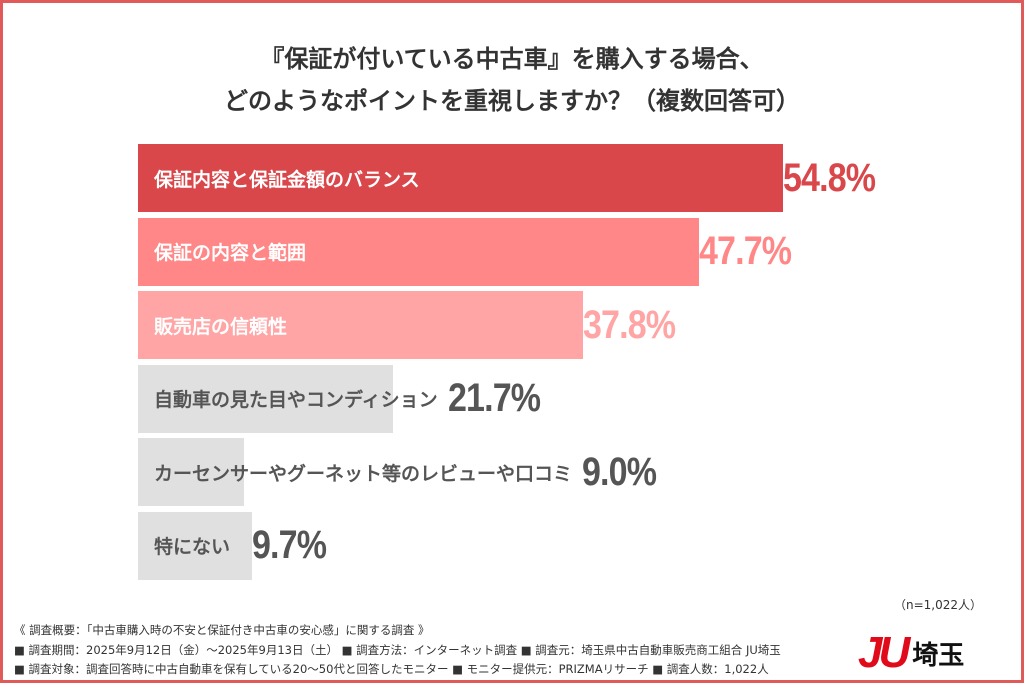 The image size is (1024, 683). Describe the element at coordinates (363, 473) in the screenshot. I see `bar-label: カーセンサーやグーネット等のレビューや口コミ` at that location.